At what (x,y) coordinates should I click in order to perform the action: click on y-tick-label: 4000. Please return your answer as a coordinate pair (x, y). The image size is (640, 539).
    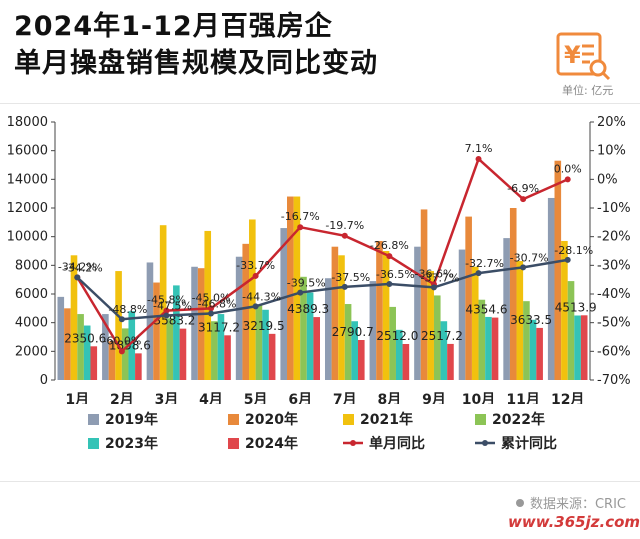
    Looking at the image, I should click on (31, 323).